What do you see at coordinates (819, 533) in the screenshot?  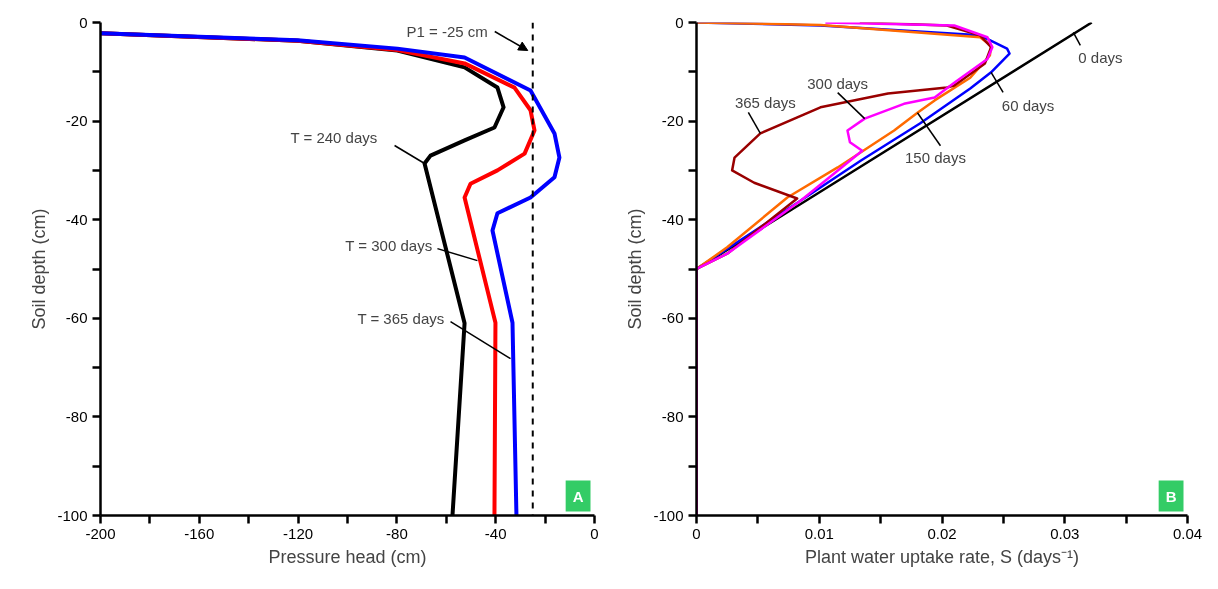 I see `x-tick-label: 0.01` at bounding box center [819, 533].